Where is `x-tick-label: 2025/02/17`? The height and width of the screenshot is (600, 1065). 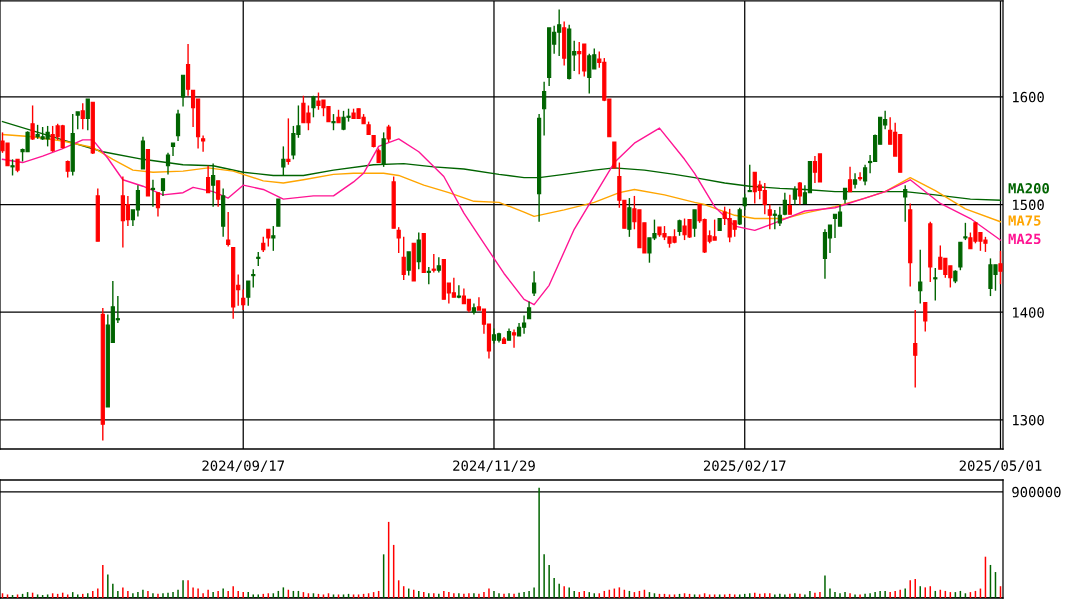 x-tick-label: 2025/02/17 is located at coordinates (744, 466).